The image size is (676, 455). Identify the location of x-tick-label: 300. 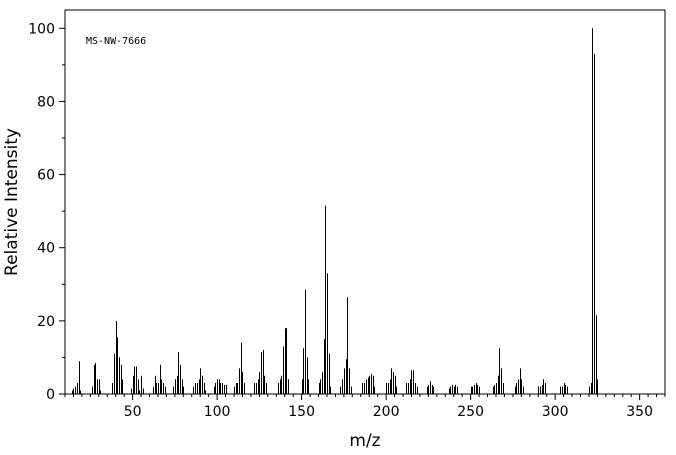
(555, 412).